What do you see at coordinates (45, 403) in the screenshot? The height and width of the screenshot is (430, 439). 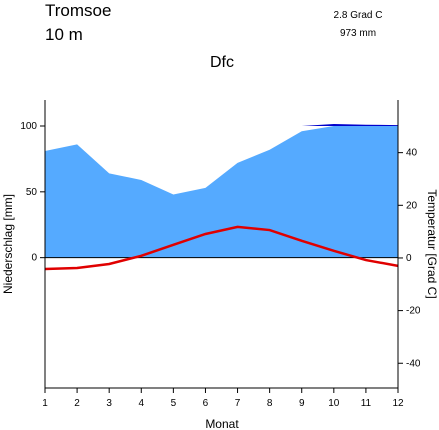 I see `x-tick-label: 1` at bounding box center [45, 403].